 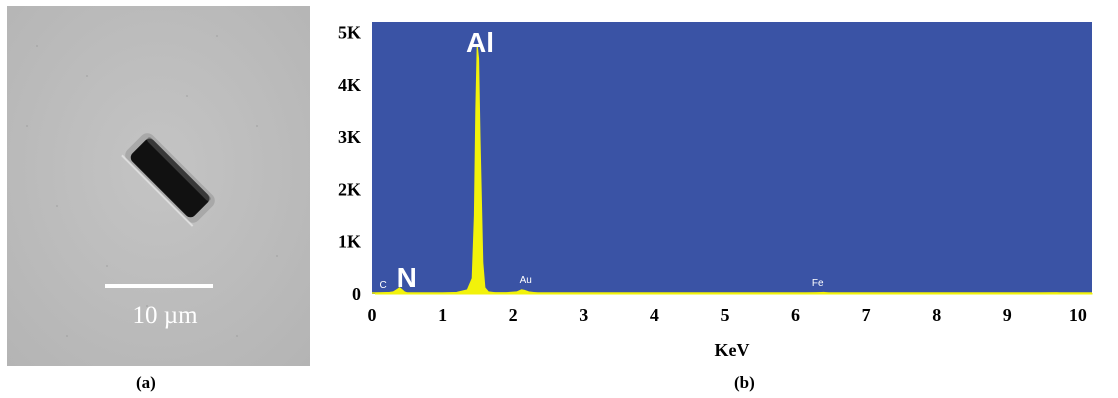 What do you see at coordinates (654, 315) in the screenshot?
I see `x-tick-label: 4` at bounding box center [654, 315].